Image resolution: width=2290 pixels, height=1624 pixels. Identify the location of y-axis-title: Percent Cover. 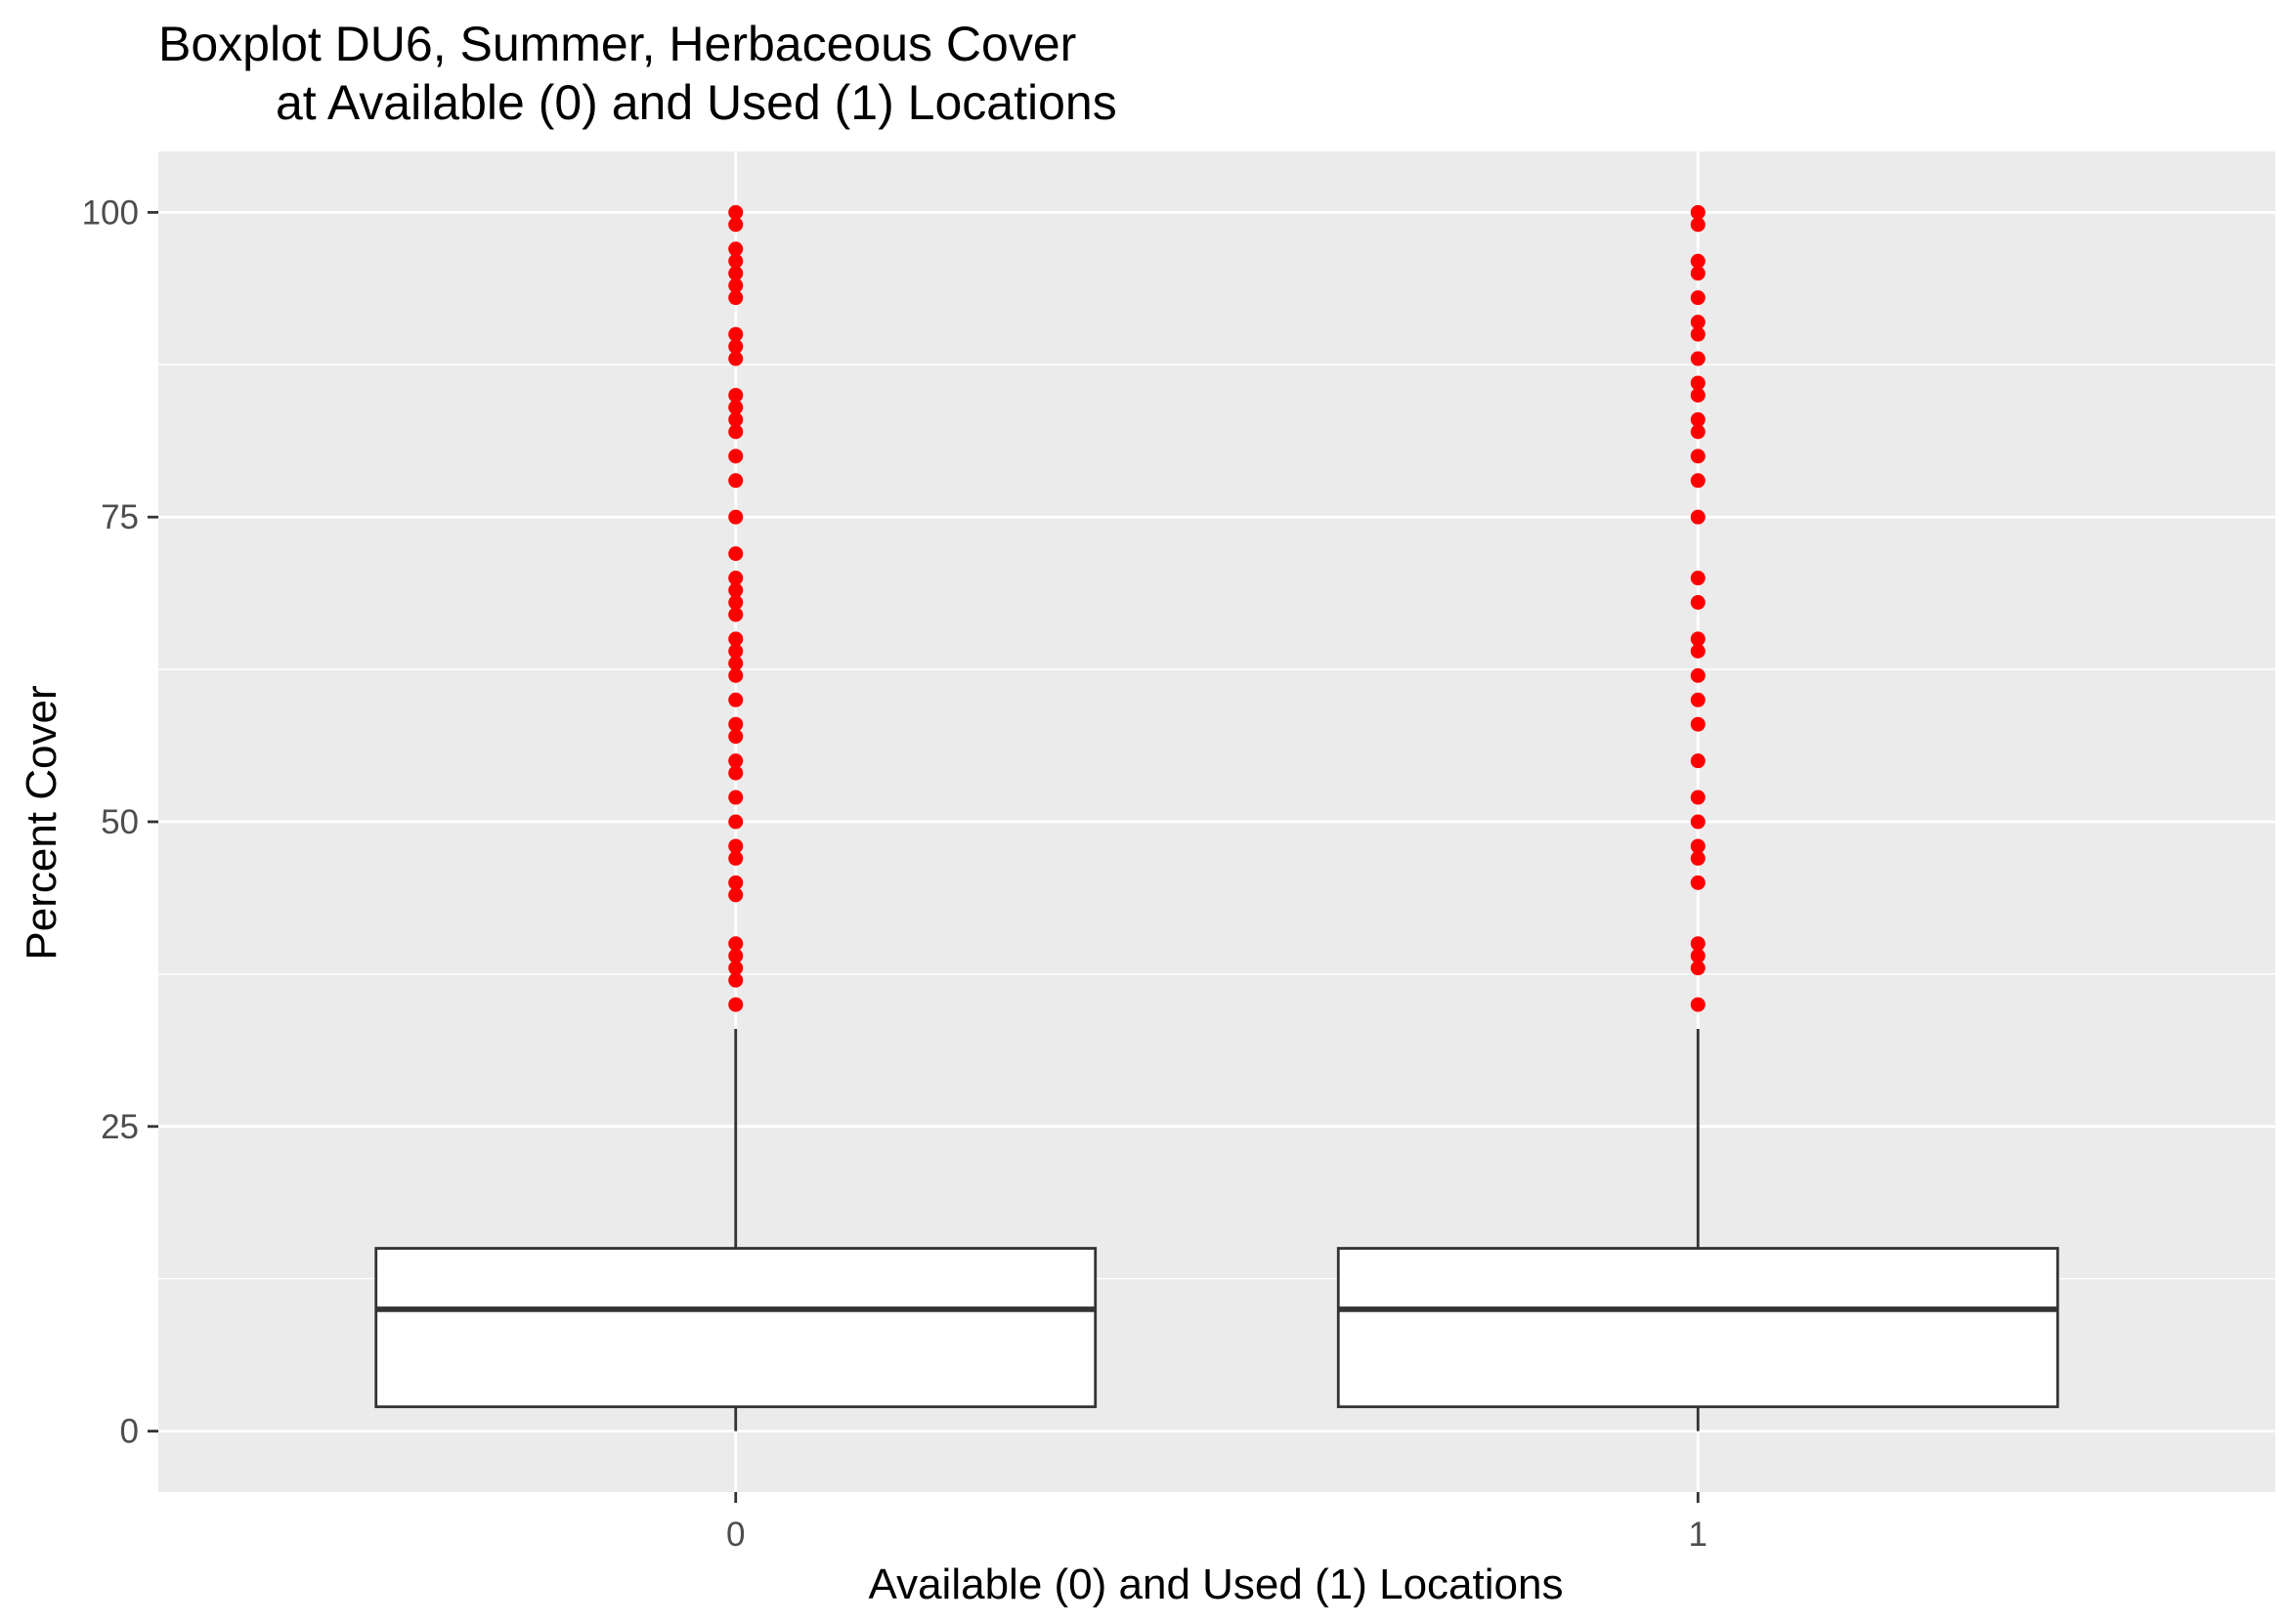
(41, 823).